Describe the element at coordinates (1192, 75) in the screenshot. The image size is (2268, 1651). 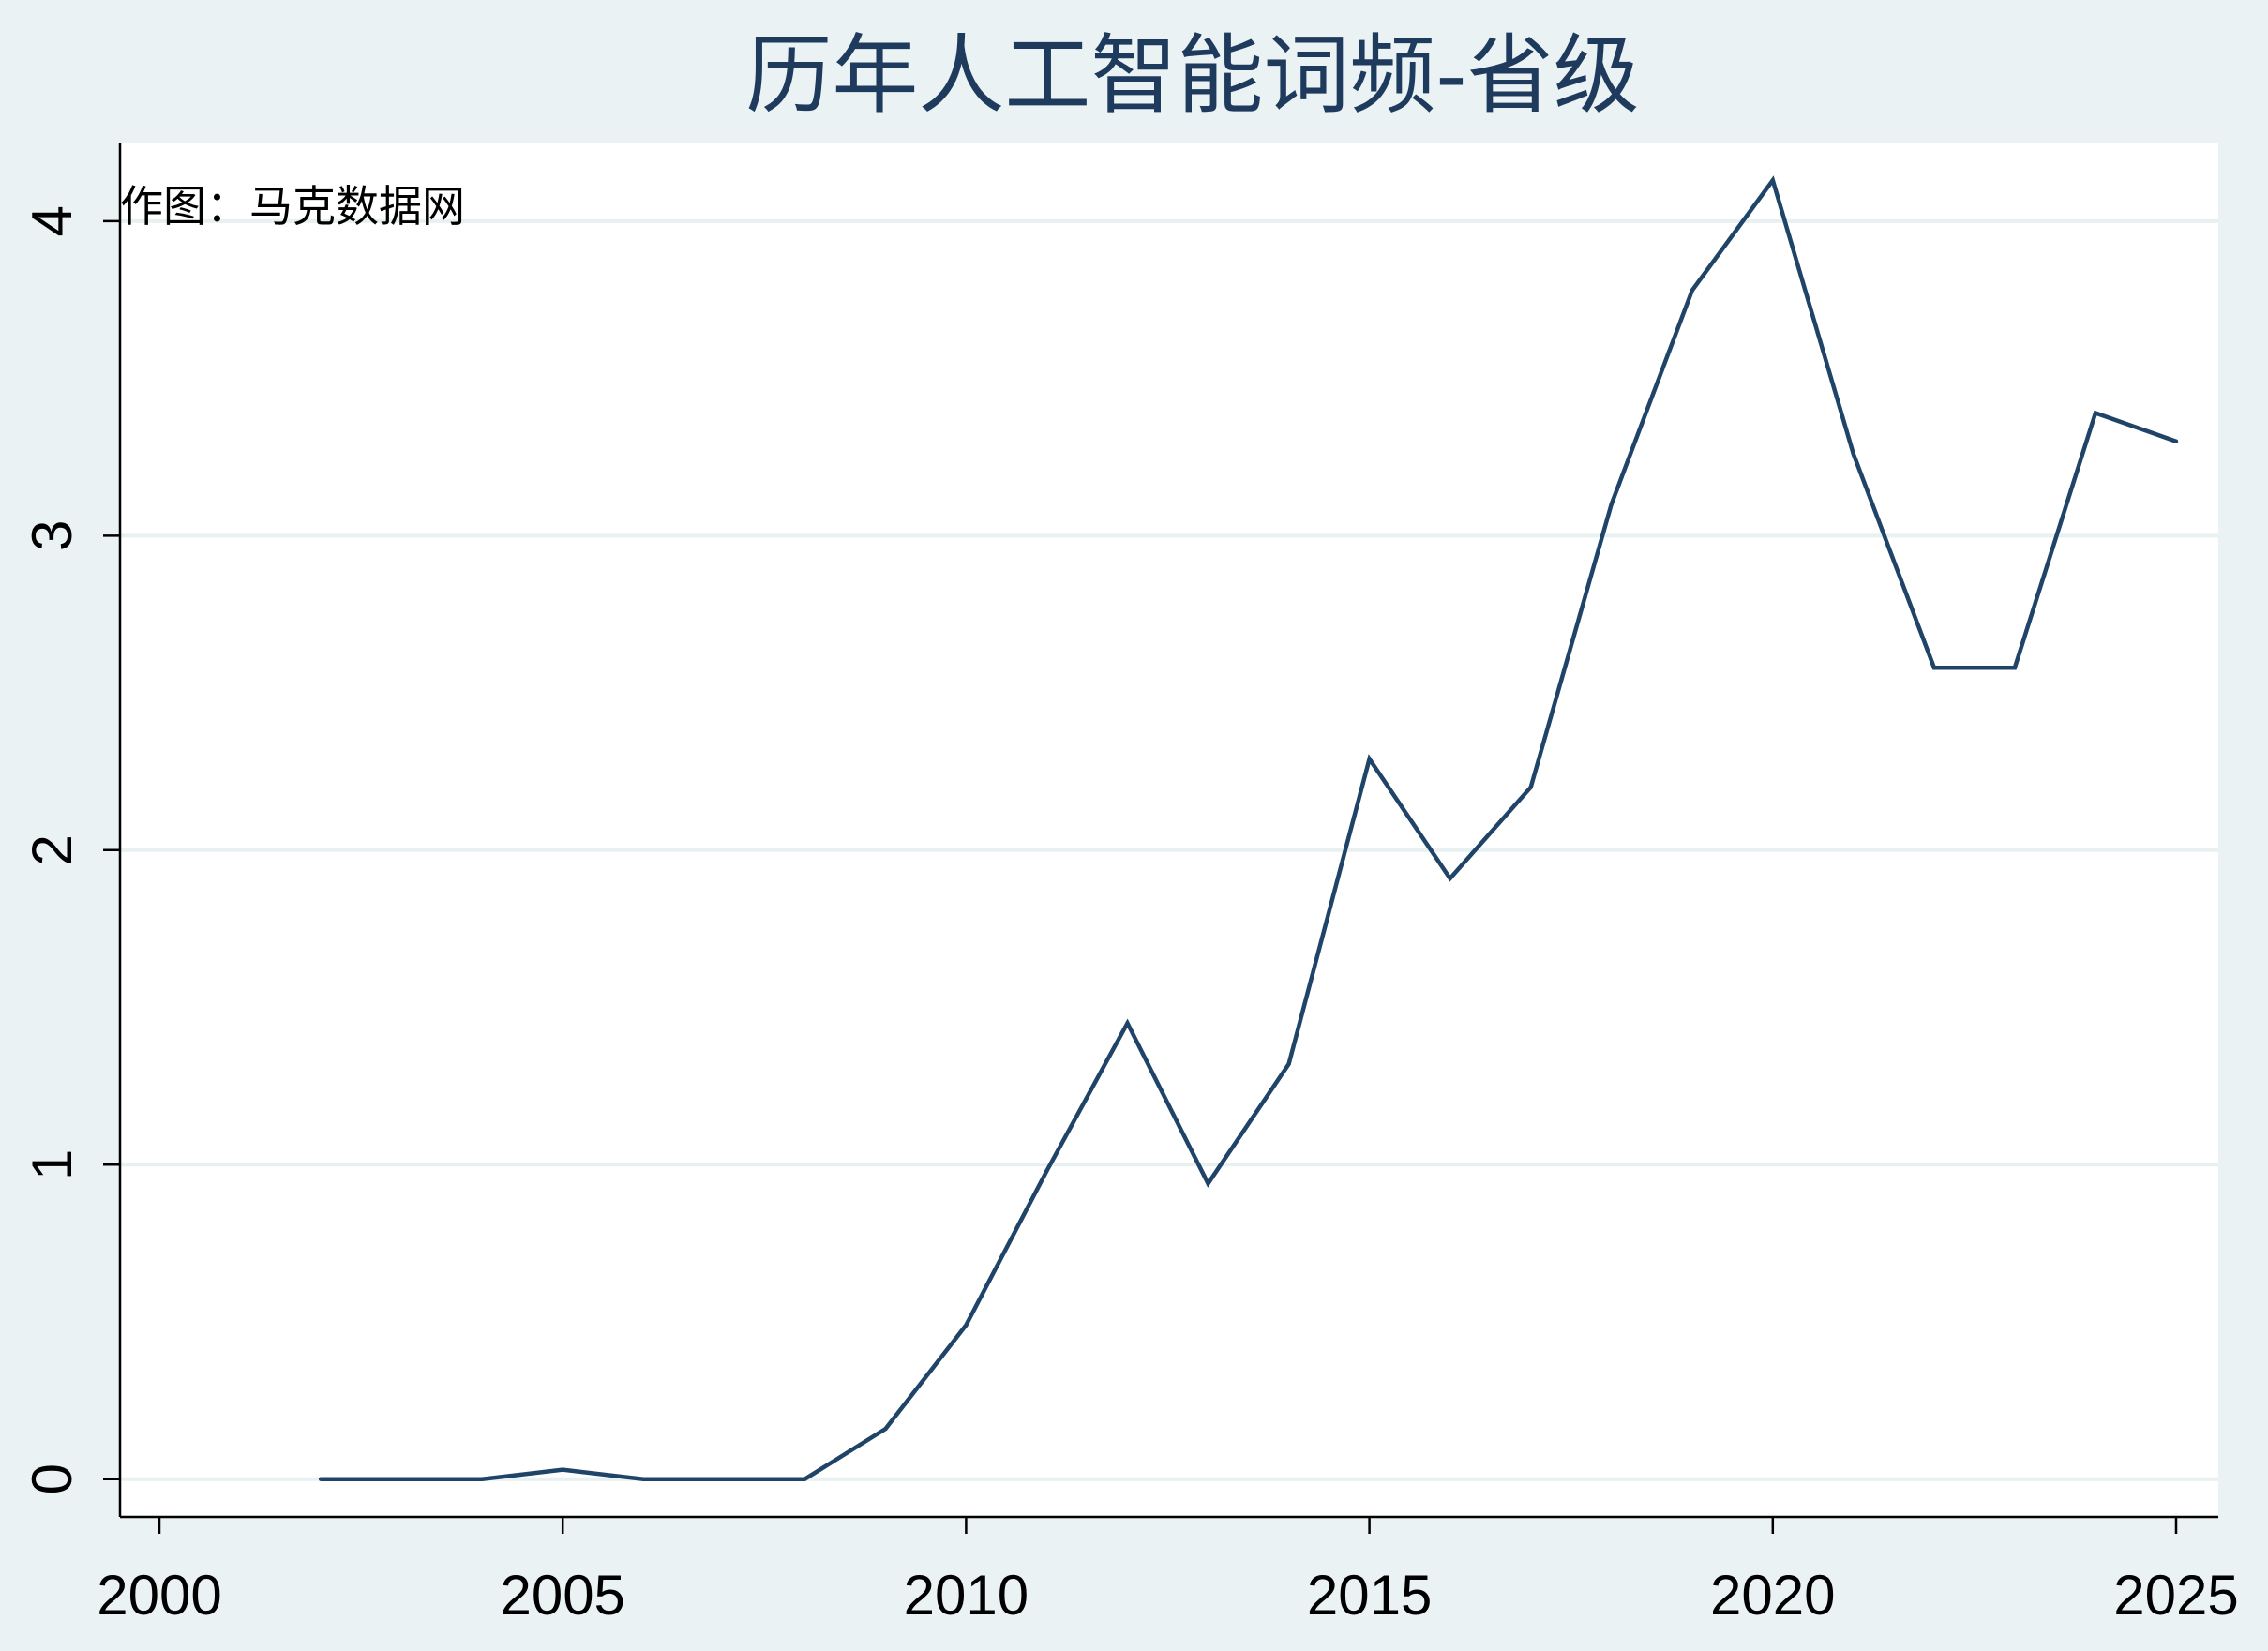
I see `chart-title: 历年人工智能词频-省级` at that location.